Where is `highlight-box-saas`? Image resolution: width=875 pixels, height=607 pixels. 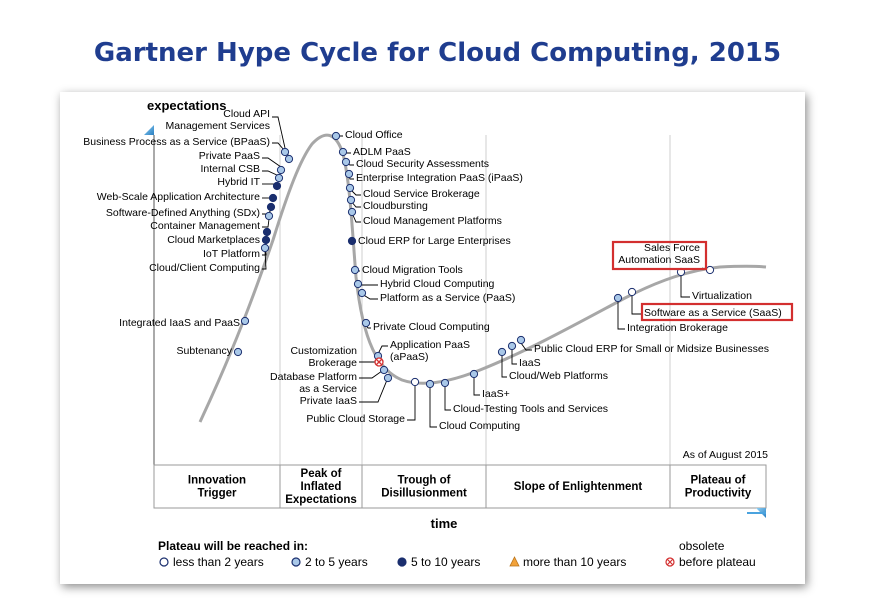 highlight-box-saas is located at coordinates (717, 312).